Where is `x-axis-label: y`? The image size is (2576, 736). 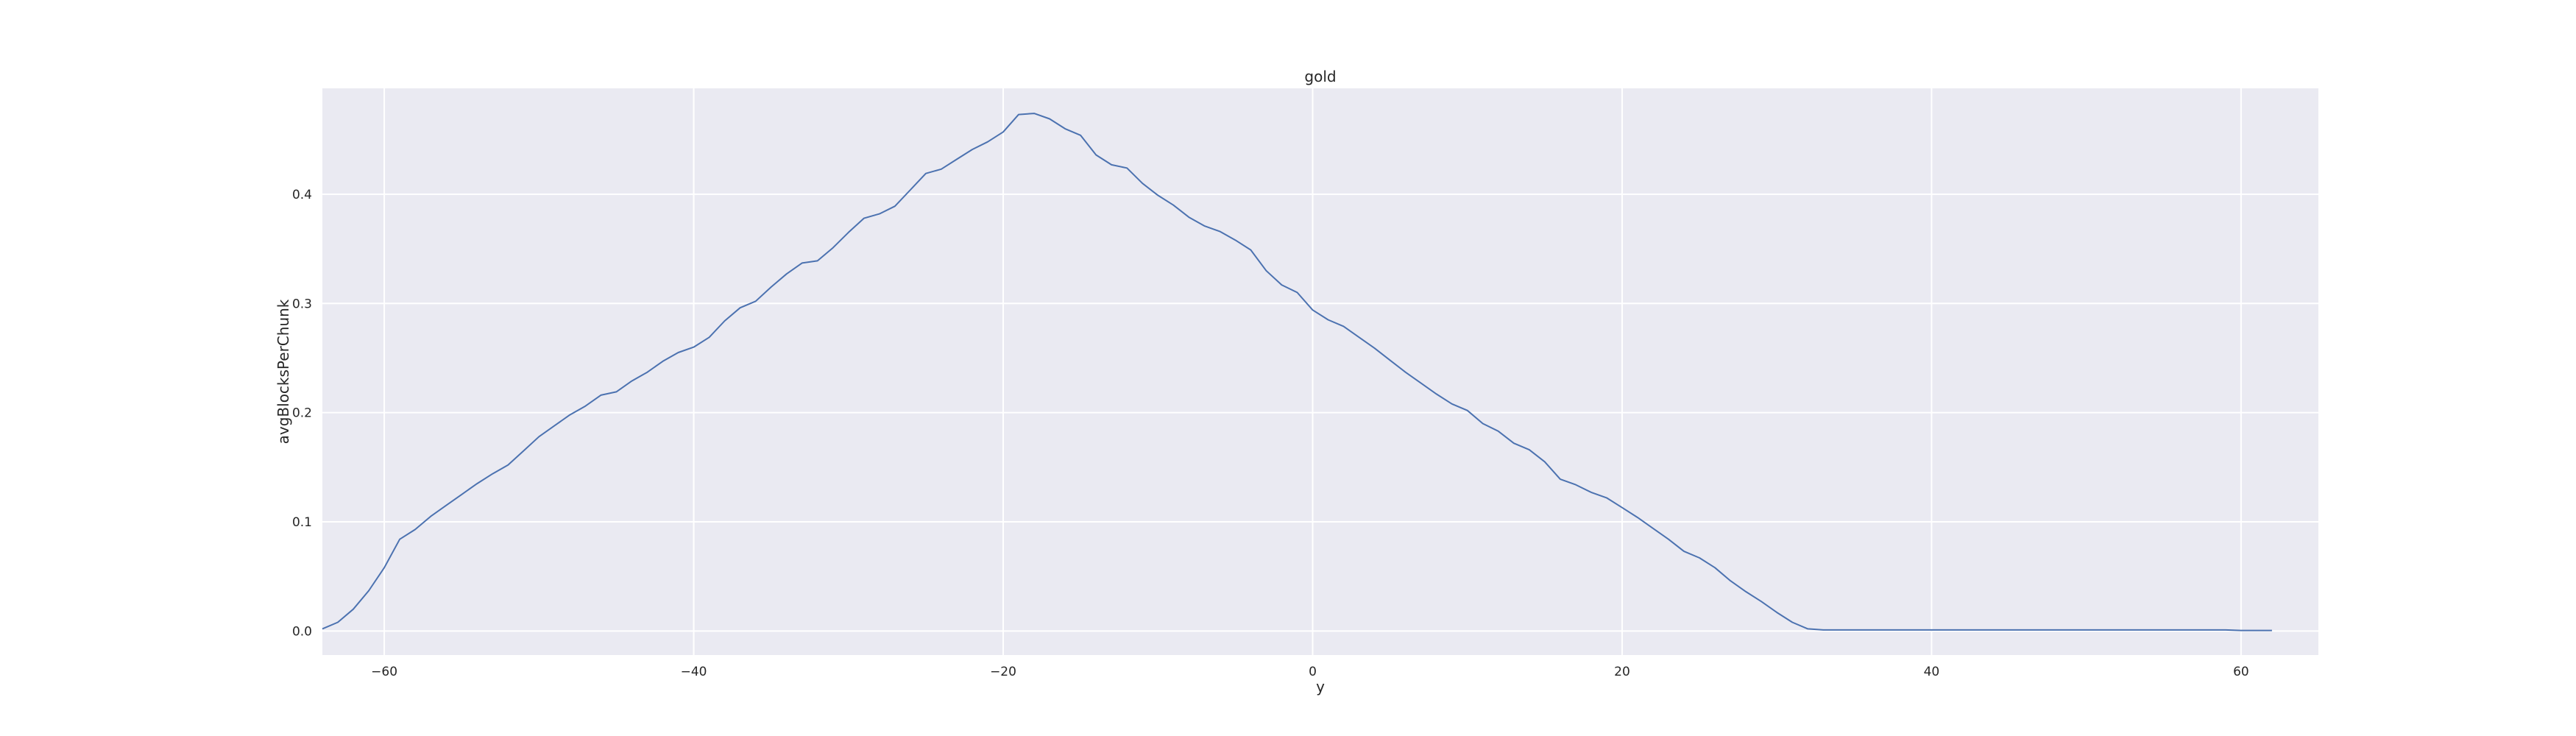
x-axis-label: y is located at coordinates (1320, 687).